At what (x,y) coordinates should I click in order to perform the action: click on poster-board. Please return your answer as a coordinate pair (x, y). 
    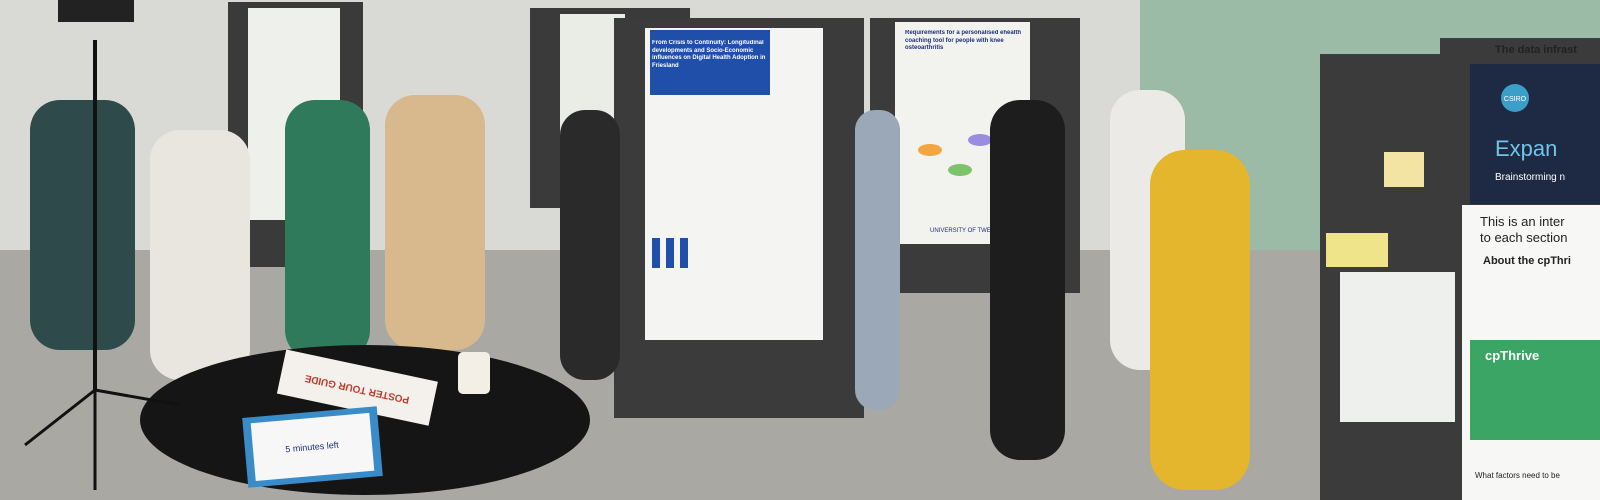
    Looking at the image, I should click on (1520, 48).